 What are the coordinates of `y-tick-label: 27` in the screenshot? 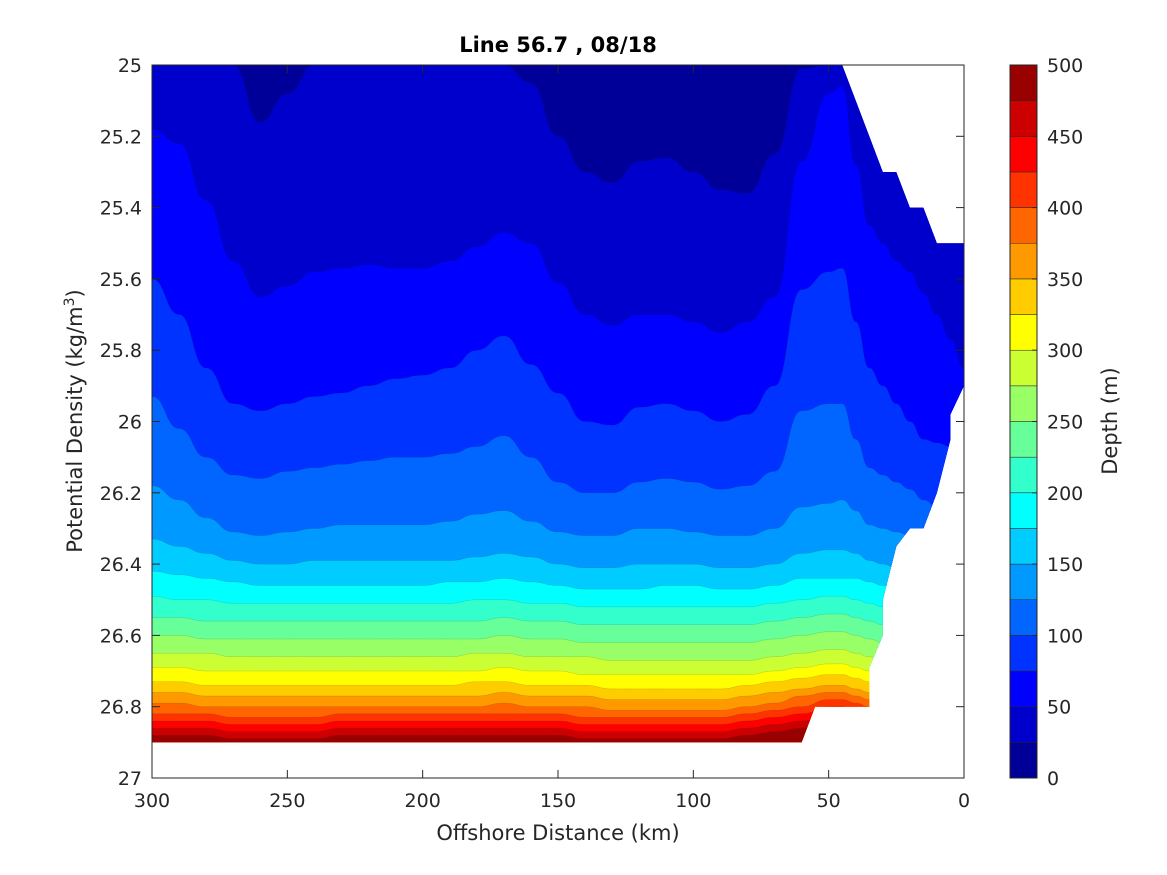 It's located at (130, 779).